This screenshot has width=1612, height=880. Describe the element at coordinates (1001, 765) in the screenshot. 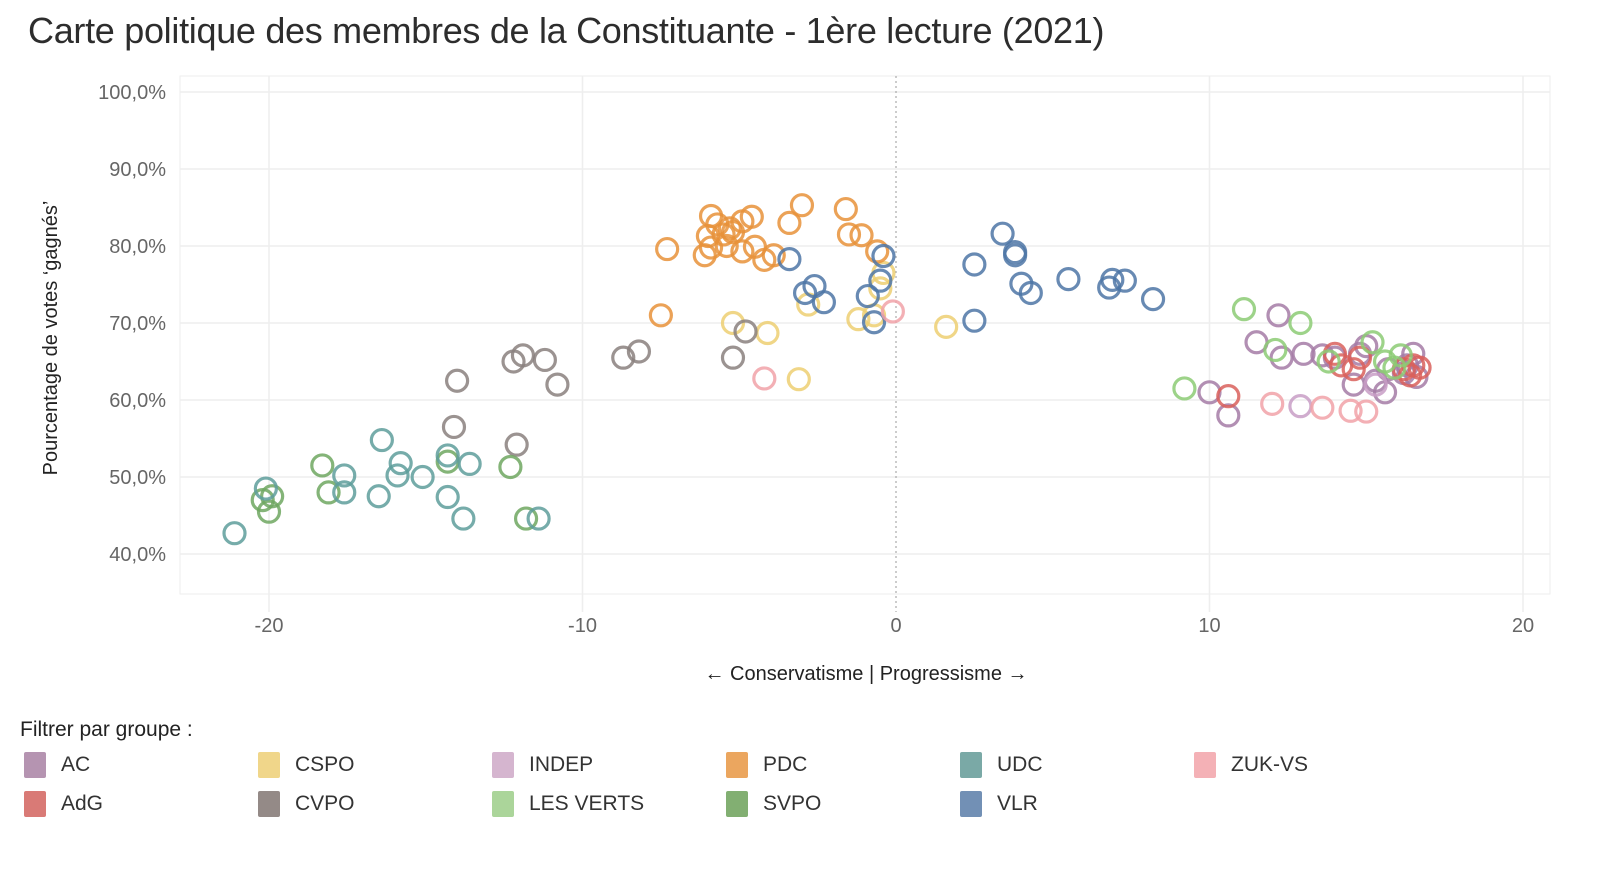

I see `legend-item-udc: UDC` at that location.